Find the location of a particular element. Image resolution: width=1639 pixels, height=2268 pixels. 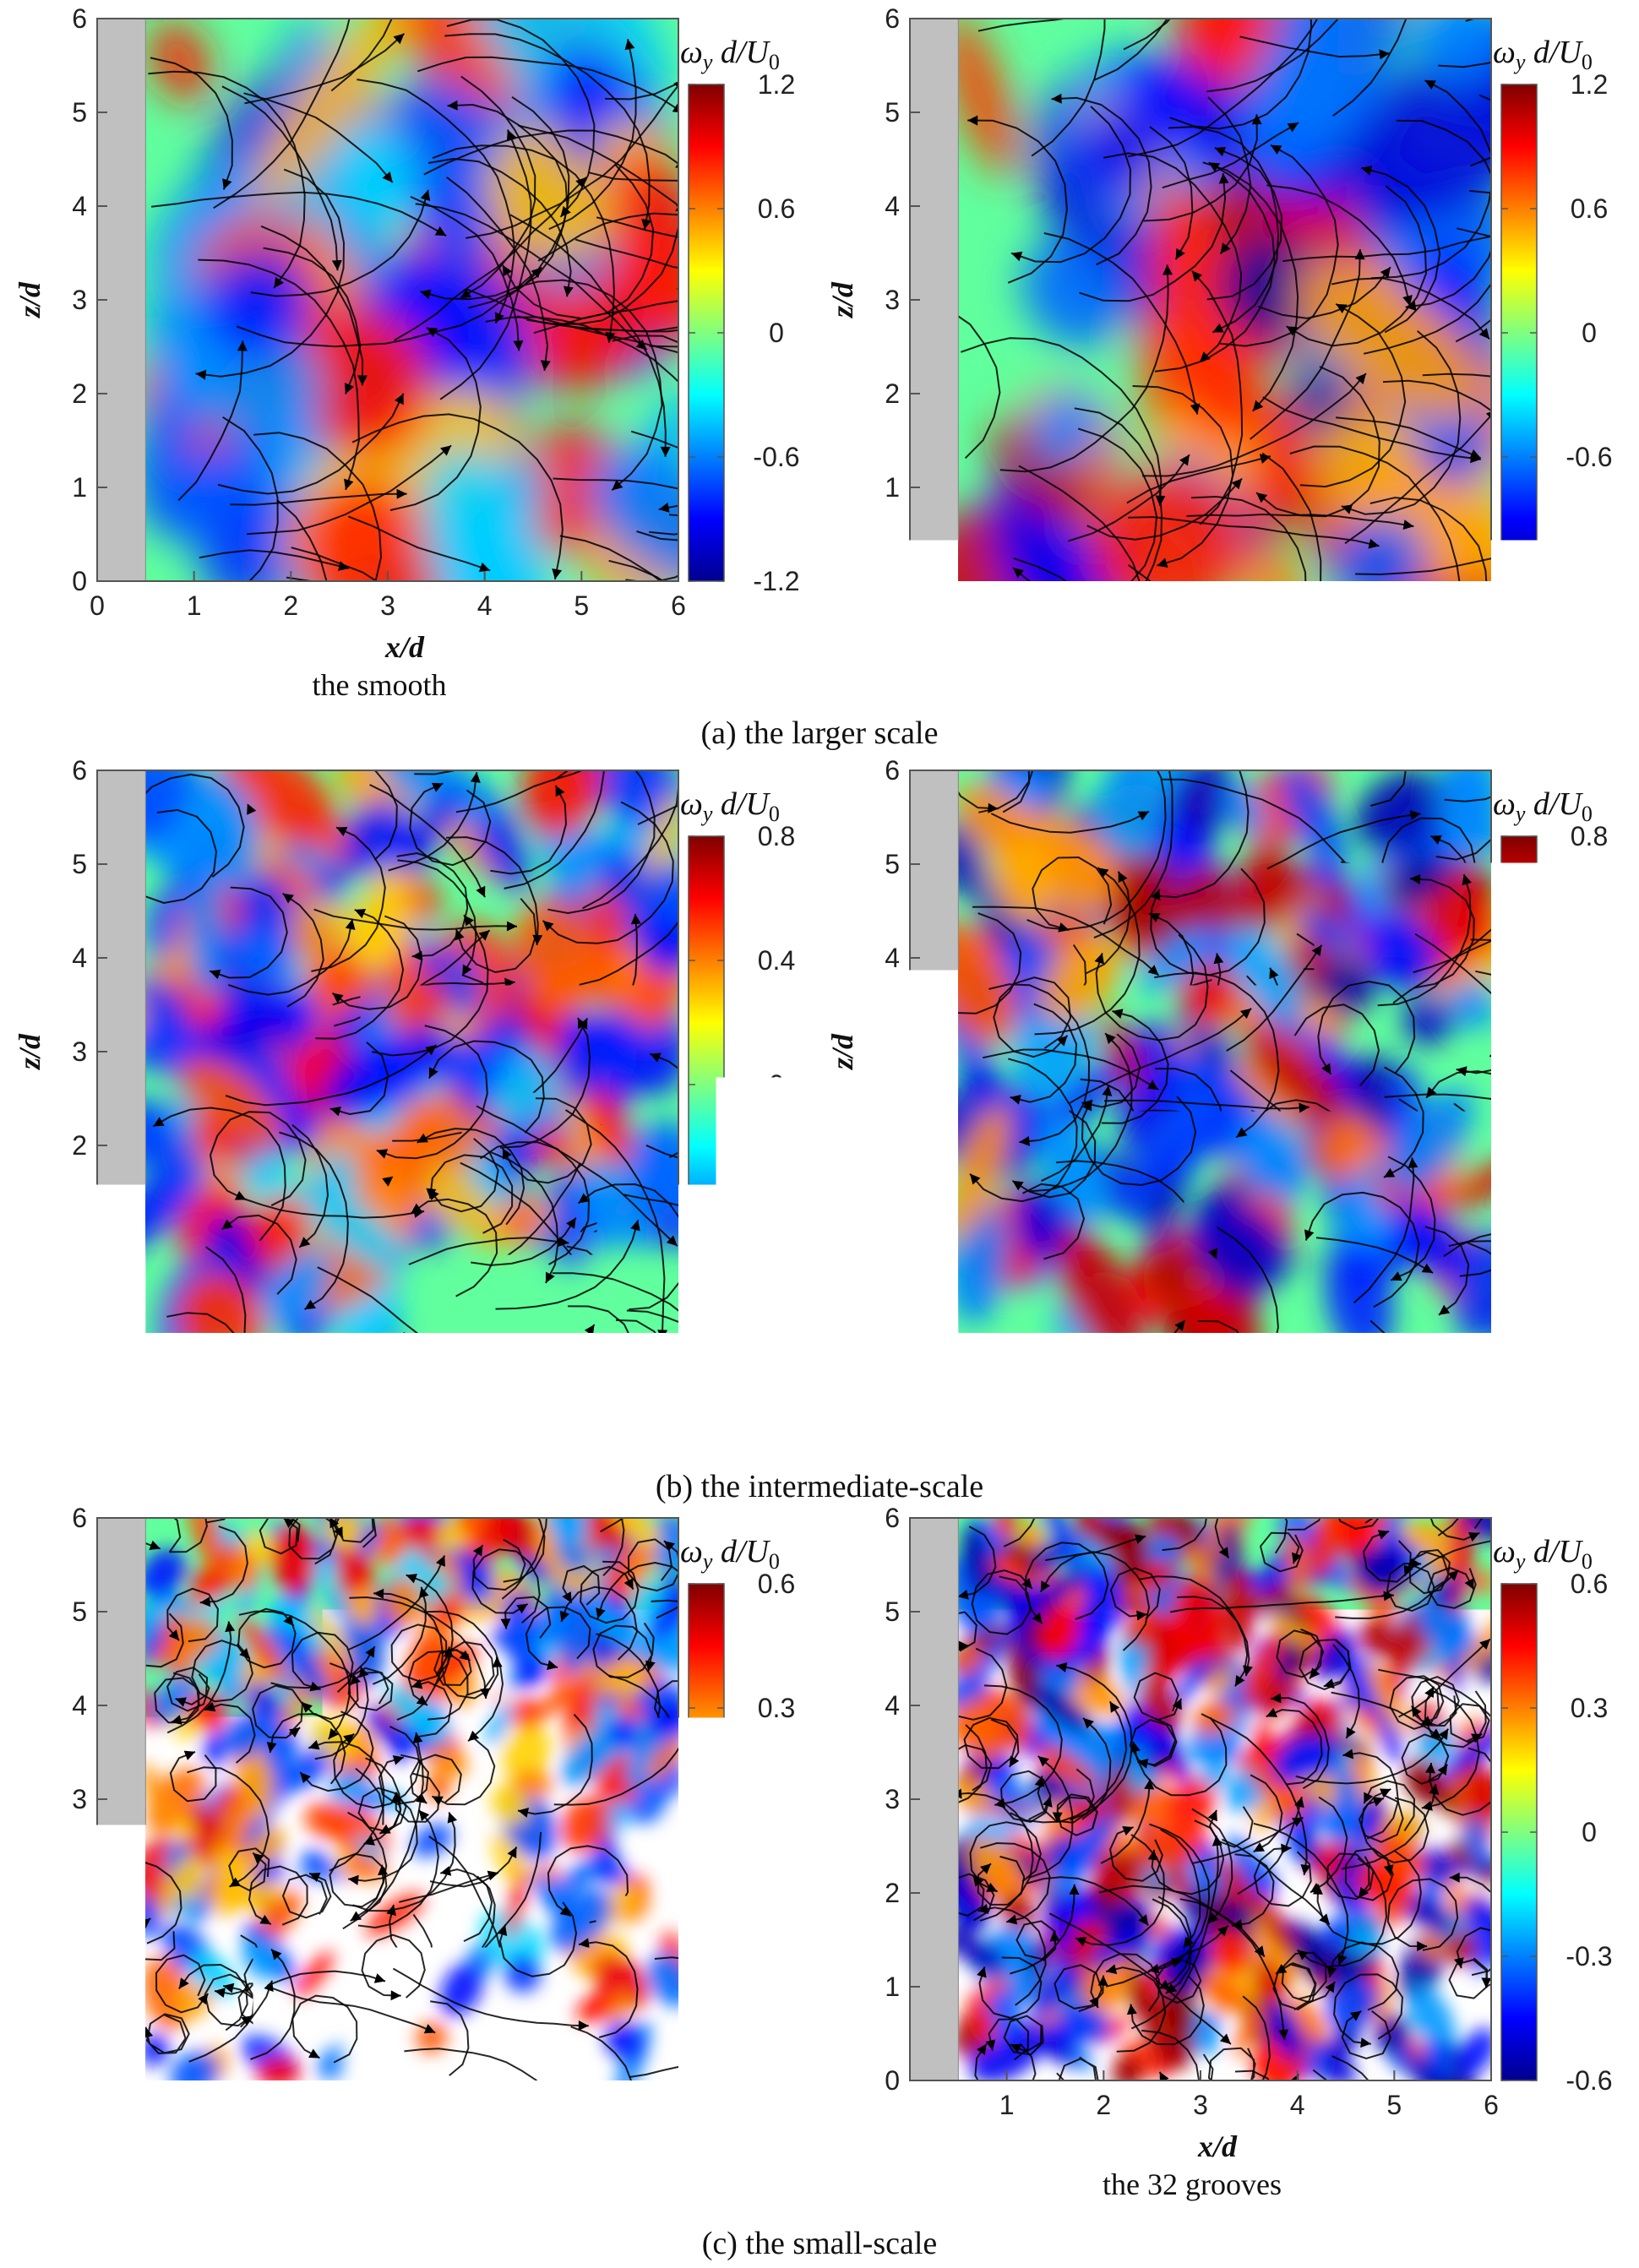

panel-subtitle: the 32 grooves is located at coordinates (1192, 2184).